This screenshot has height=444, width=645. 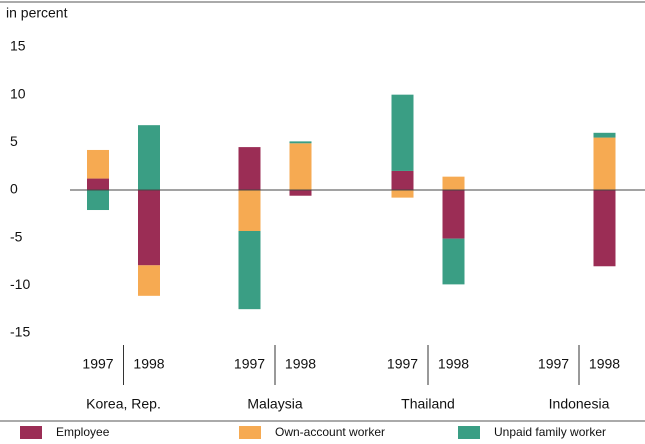 What do you see at coordinates (579, 404) in the screenshot?
I see `group-label: Indonesia` at bounding box center [579, 404].